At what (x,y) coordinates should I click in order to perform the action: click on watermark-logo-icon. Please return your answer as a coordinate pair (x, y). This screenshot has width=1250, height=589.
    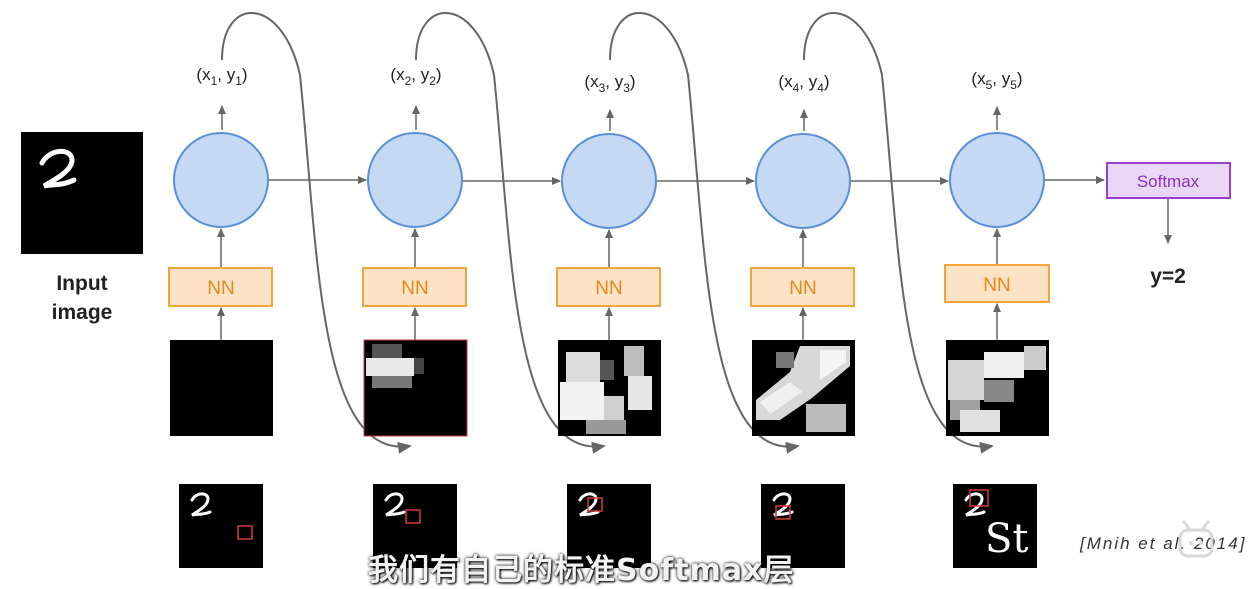
    Looking at the image, I should click on (1196, 539).